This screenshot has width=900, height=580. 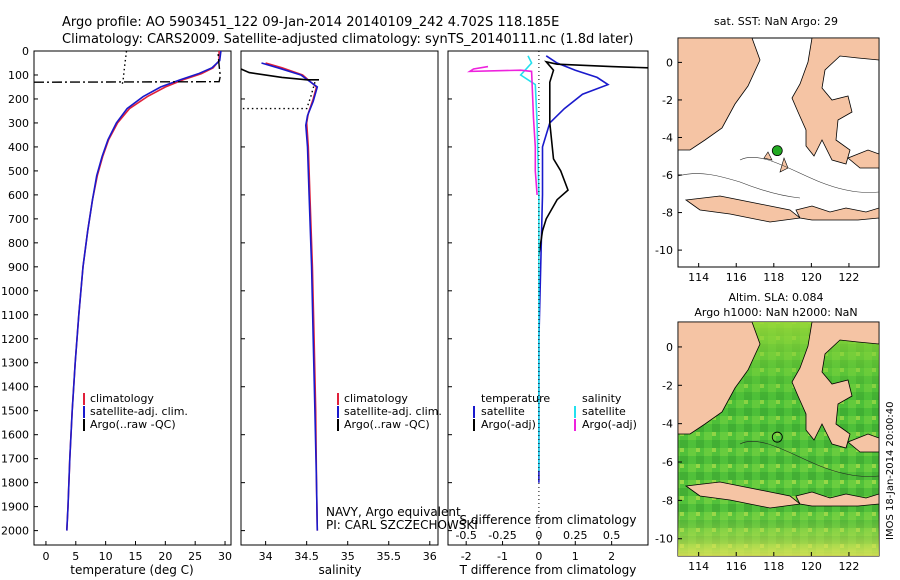 I want to click on x-tick-label: -1, so click(x=502, y=556).